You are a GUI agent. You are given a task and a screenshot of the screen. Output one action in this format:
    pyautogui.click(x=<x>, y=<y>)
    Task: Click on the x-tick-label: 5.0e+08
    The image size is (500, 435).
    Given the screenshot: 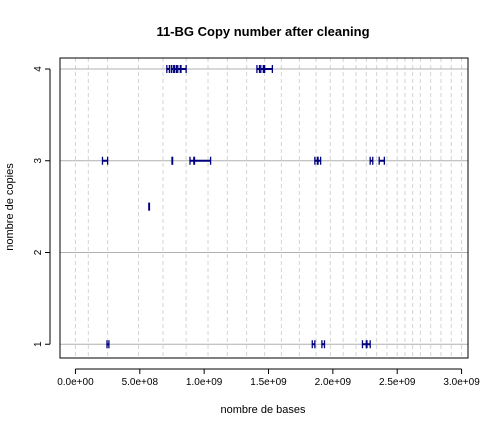 What is the action you would take?
    pyautogui.click(x=140, y=382)
    